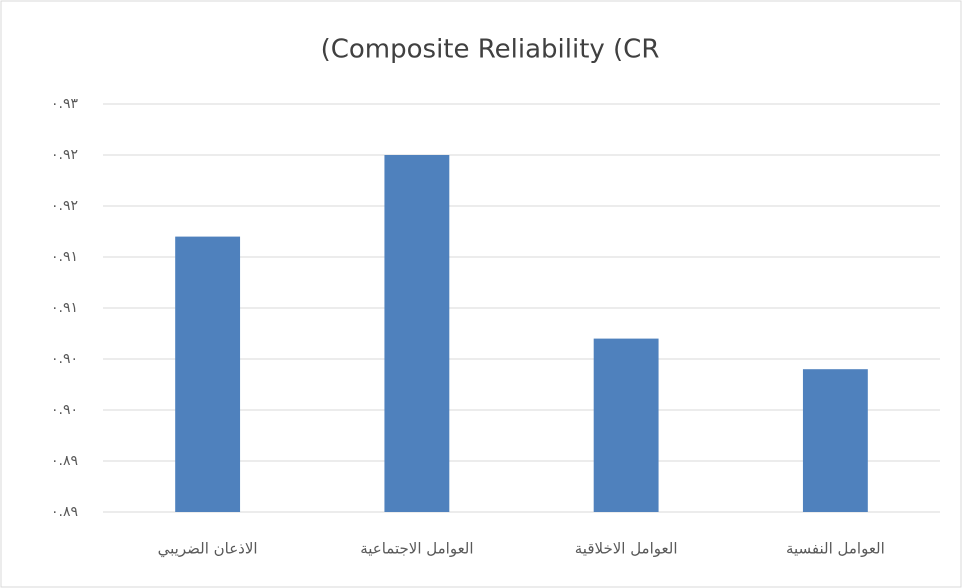 The image size is (962, 588). Describe the element at coordinates (208, 549) in the screenshot. I see `x-tick-label: الاذعان الضريبي` at that location.